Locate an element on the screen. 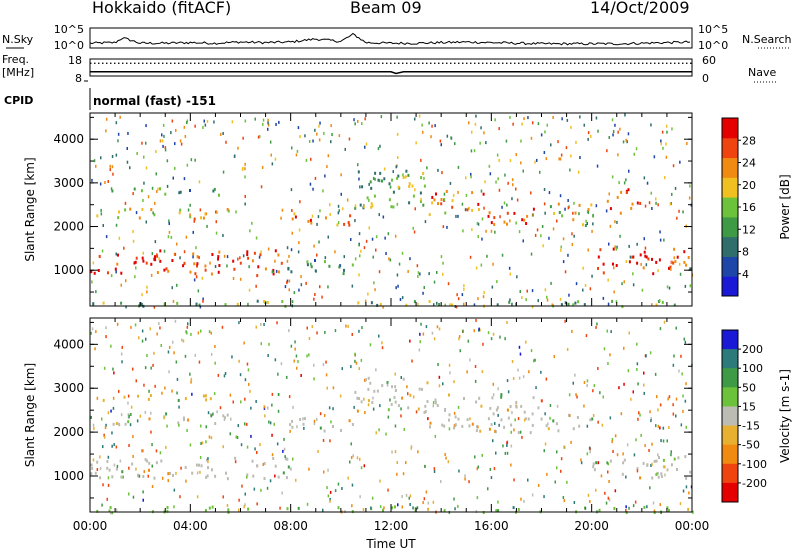 The image size is (800, 554). colorbar-swatch is located at coordinates (730, 286).